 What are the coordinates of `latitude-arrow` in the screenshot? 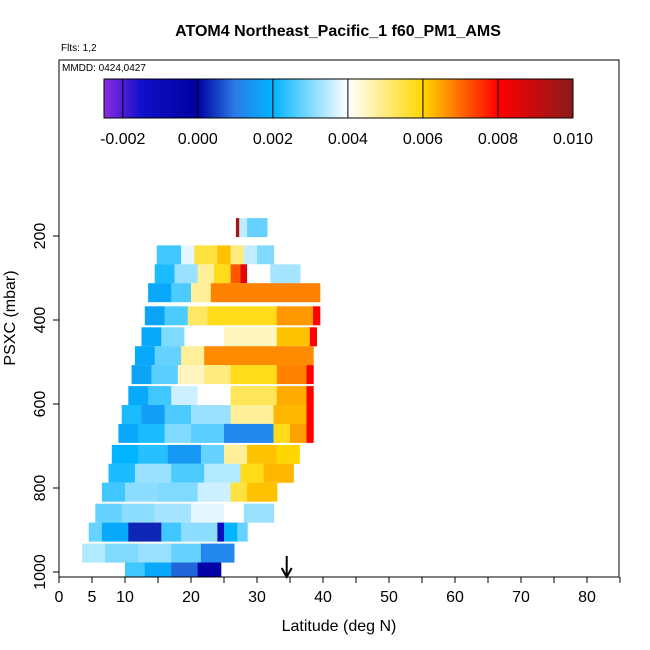 It's located at (286, 568).